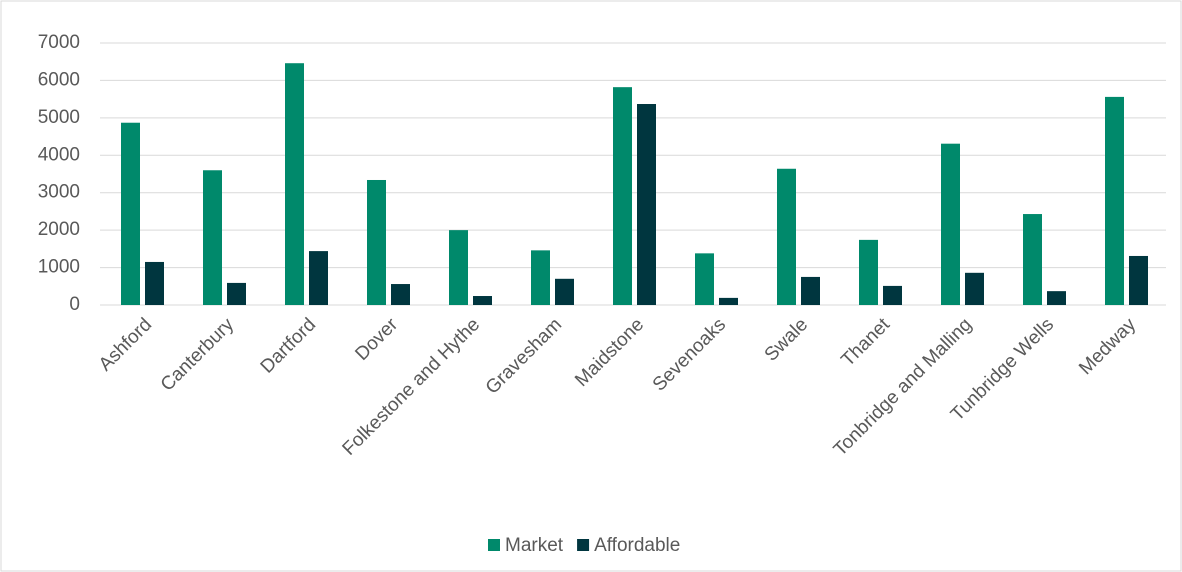 This screenshot has height=572, width=1182. Describe the element at coordinates (59, 79) in the screenshot. I see `y-tick-label: 6000` at that location.